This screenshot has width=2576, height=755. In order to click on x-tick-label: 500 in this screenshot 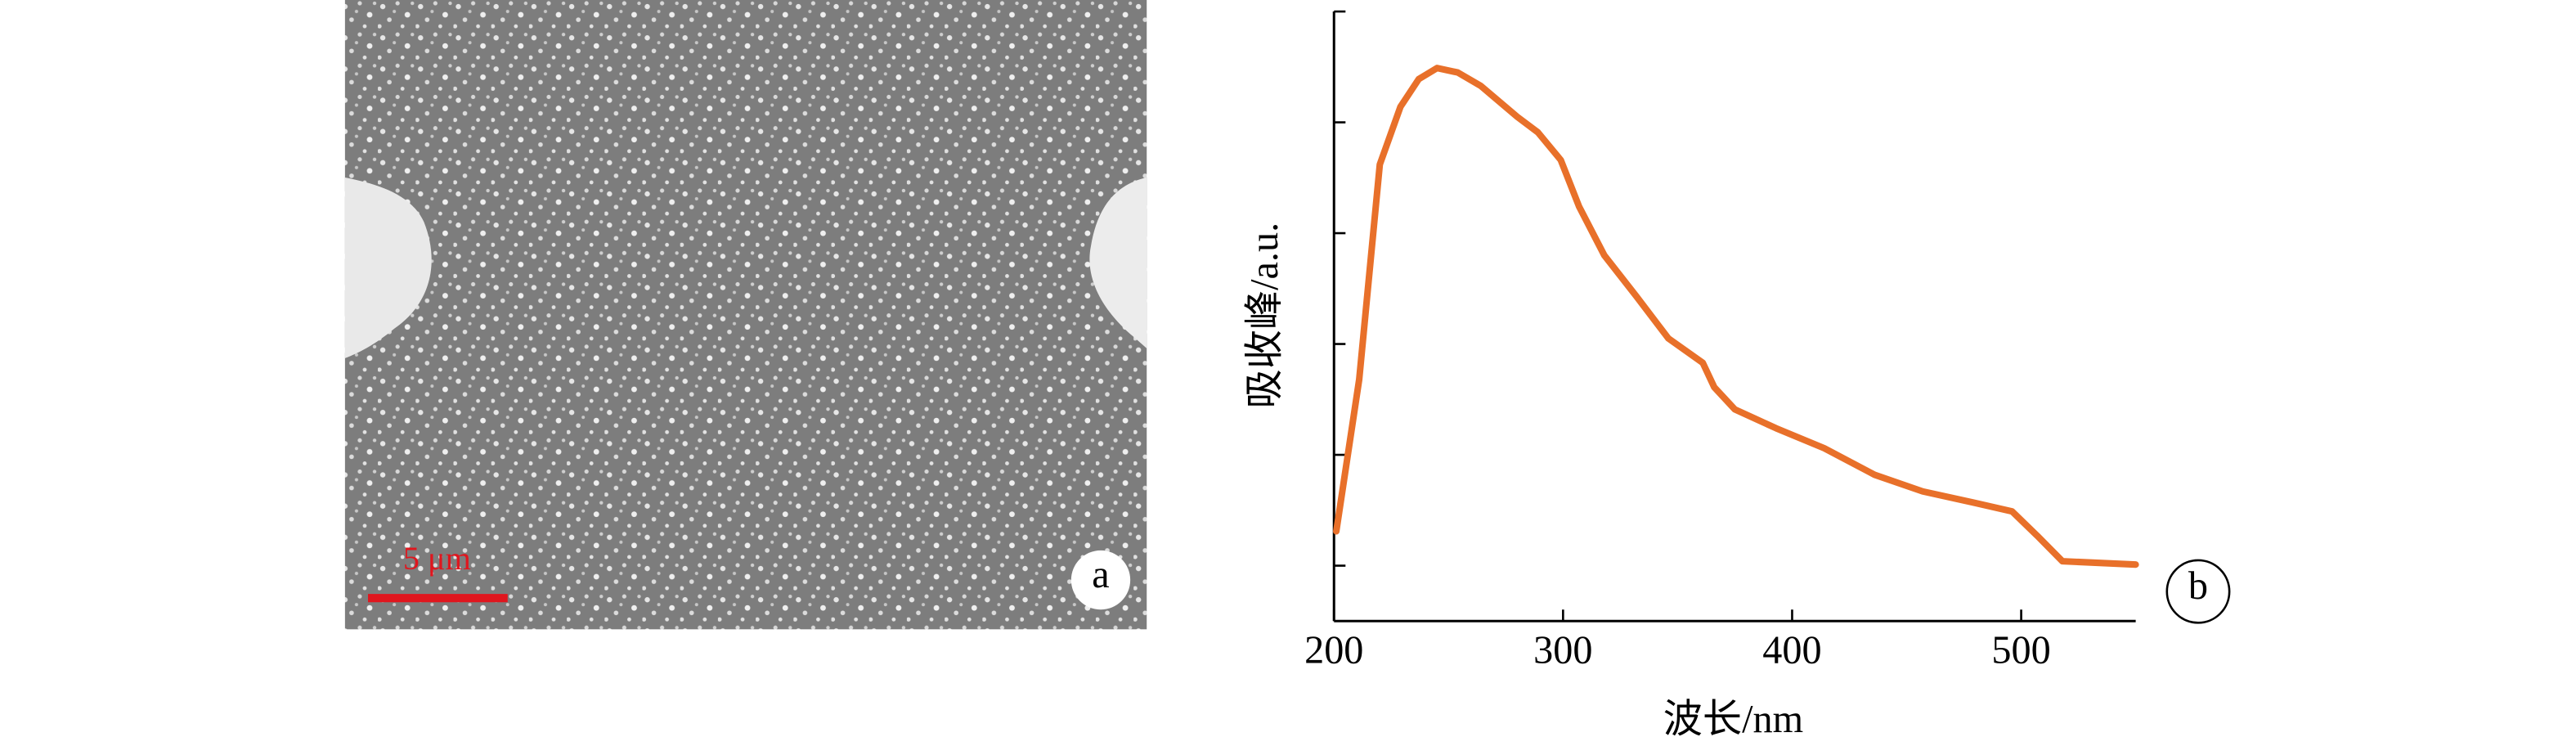, I will do `click(2020, 650)`.